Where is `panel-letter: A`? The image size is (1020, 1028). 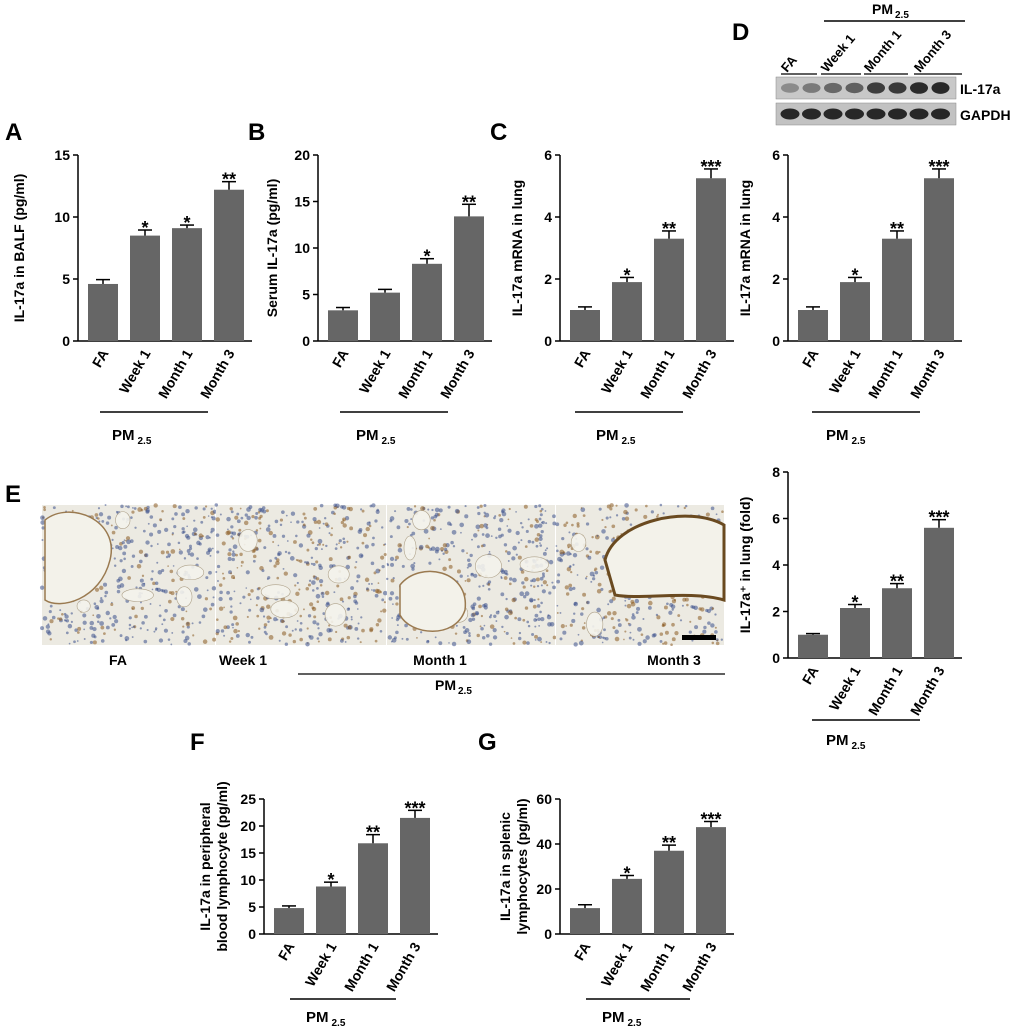 panel-letter: A is located at coordinates (13, 132).